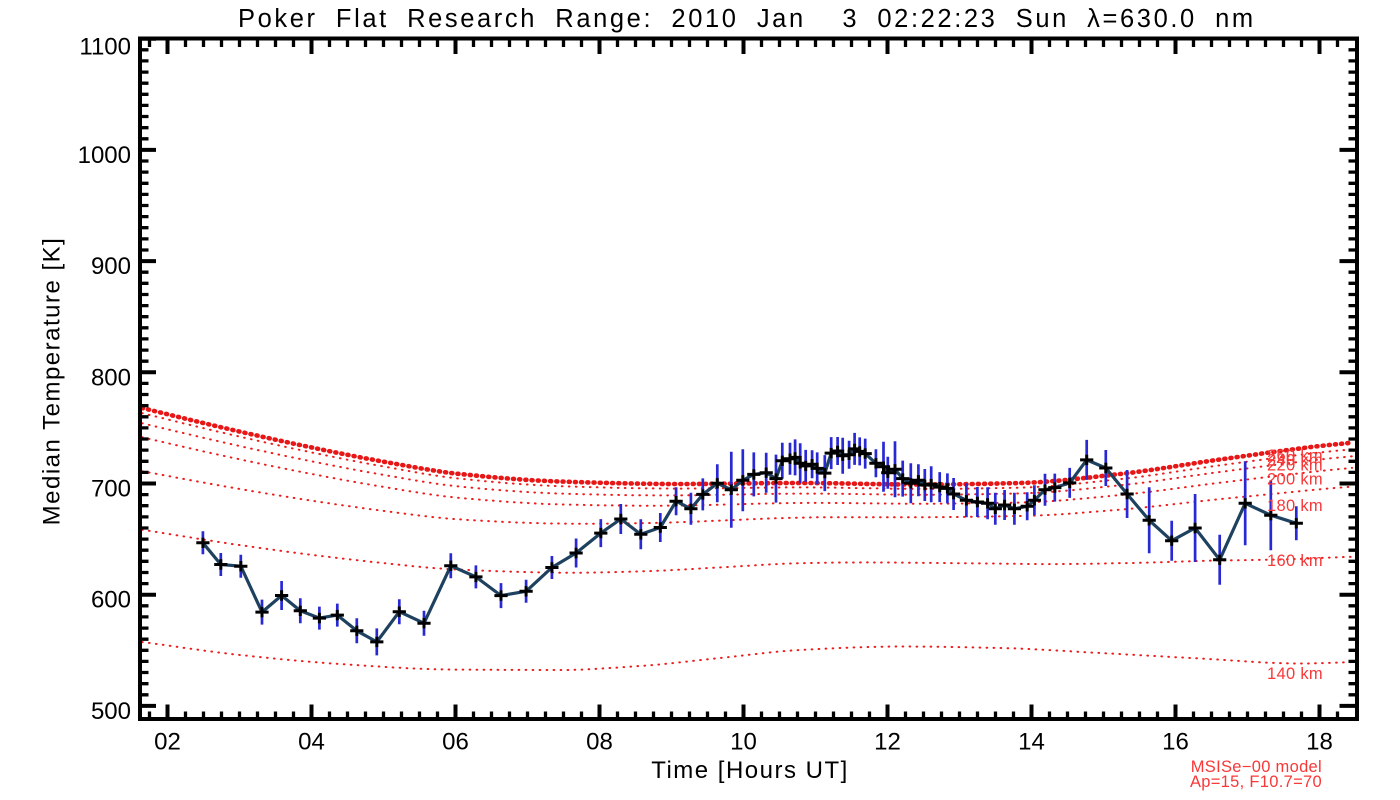 The height and width of the screenshot is (800, 1400). Describe the element at coordinates (111, 600) in the screenshot. I see `svg-text: 600` at that location.